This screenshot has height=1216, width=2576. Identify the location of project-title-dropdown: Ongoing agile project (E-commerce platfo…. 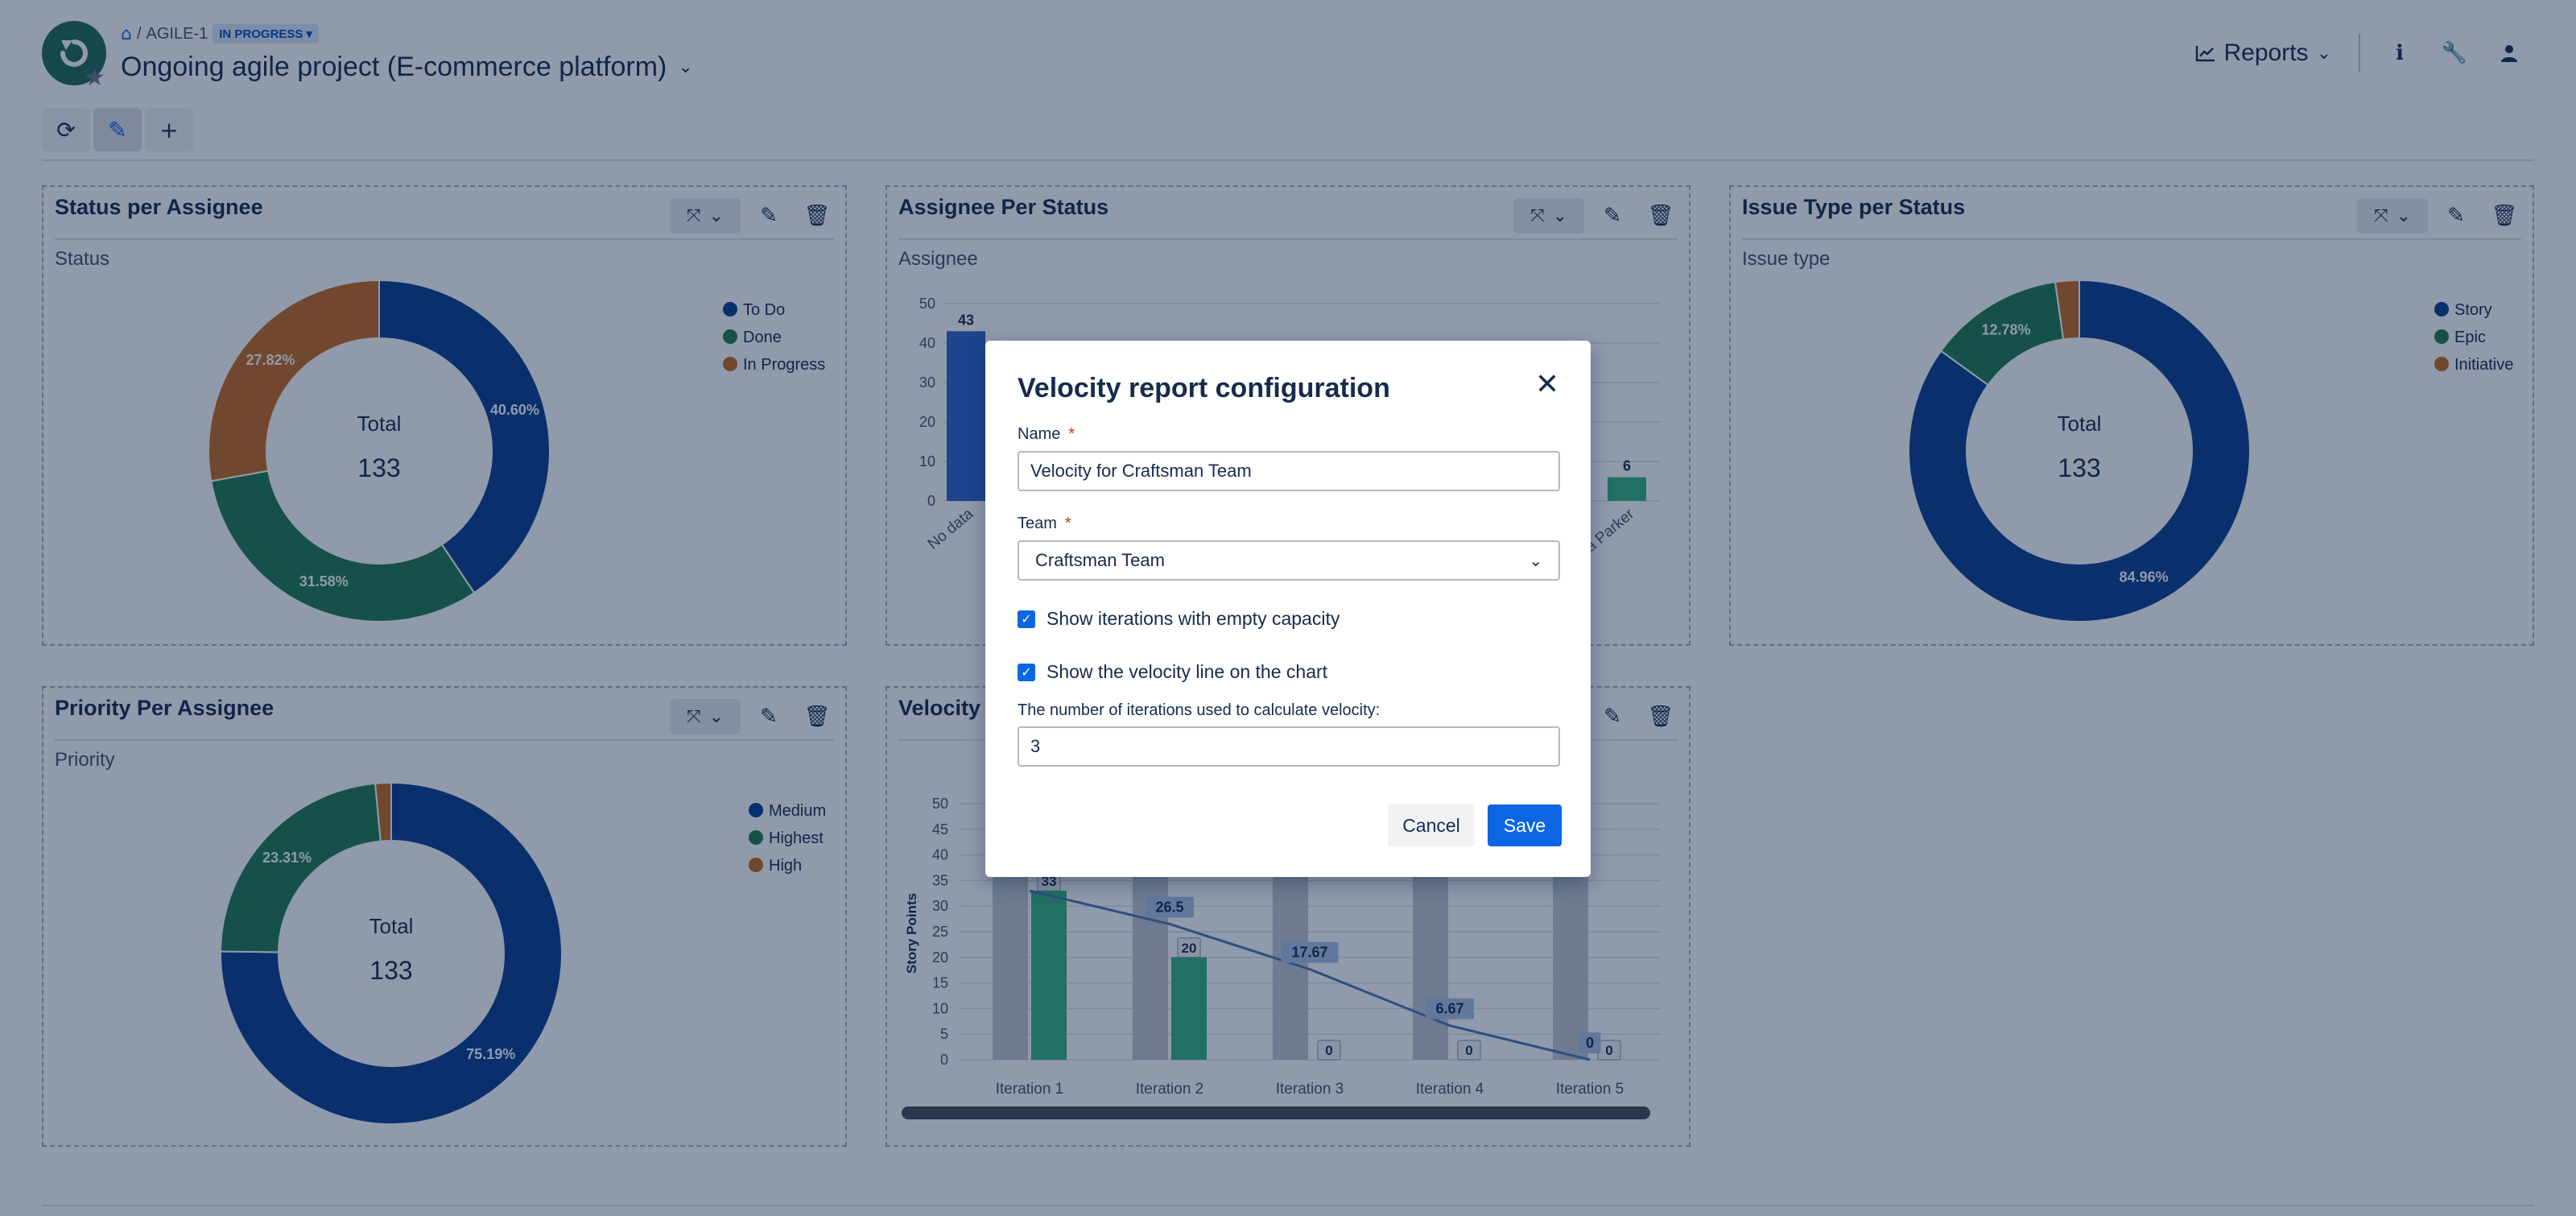
(407, 67).